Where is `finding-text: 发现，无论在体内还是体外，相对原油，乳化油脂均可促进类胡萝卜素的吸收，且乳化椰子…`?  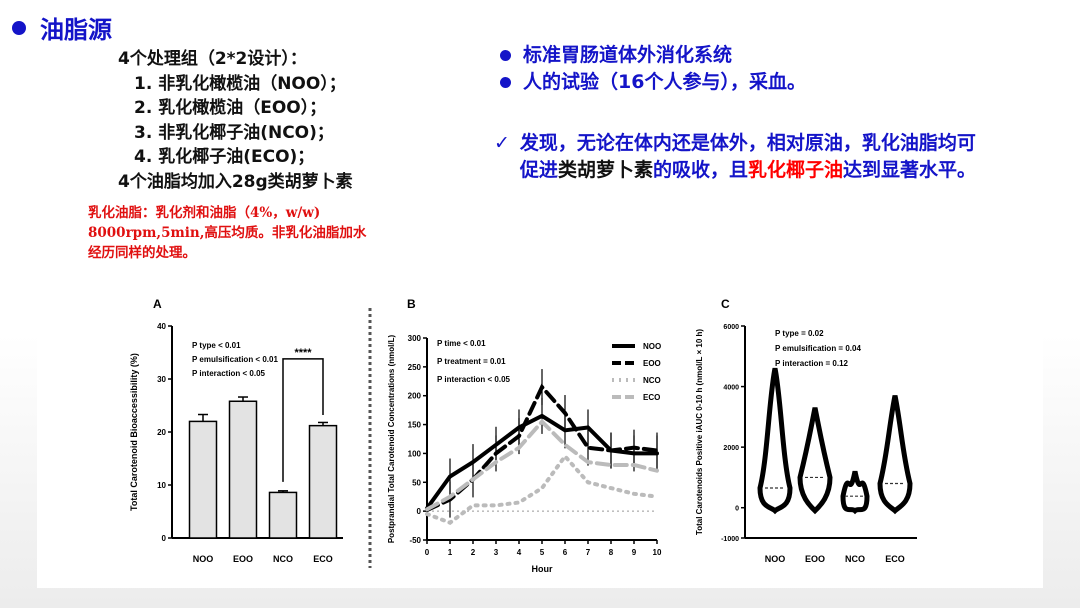 finding-text: 发现，无论在体内还是体外，相对原油，乳化油脂均可促进类胡萝卜素的吸收，且乳化椰子… is located at coordinates (752, 157).